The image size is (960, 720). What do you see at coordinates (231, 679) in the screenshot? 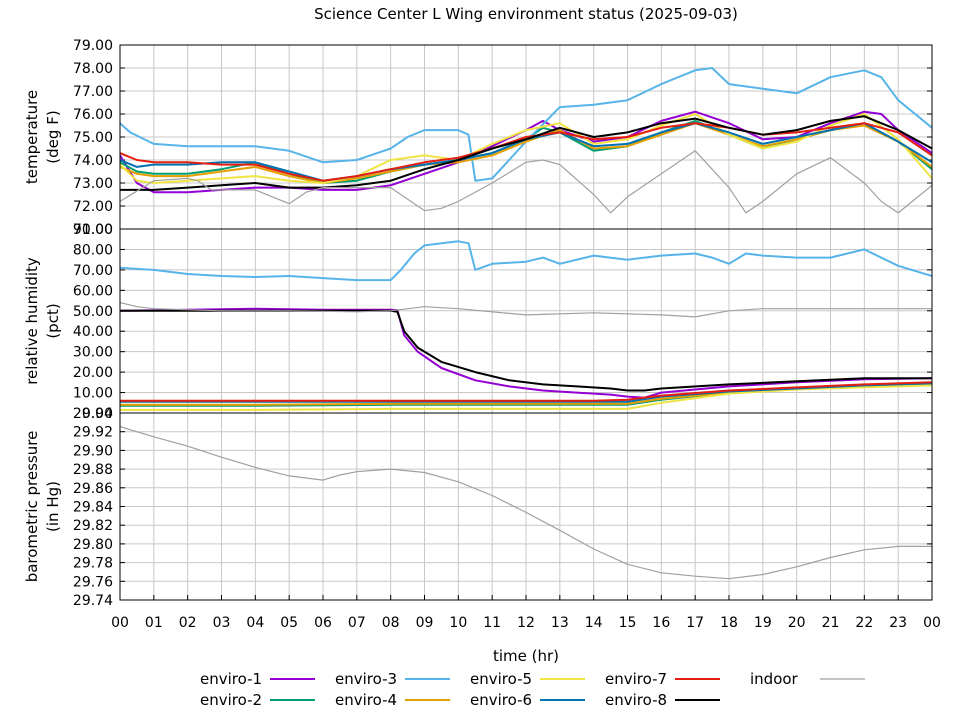
I see `legend-label: enviro-1` at bounding box center [231, 679].